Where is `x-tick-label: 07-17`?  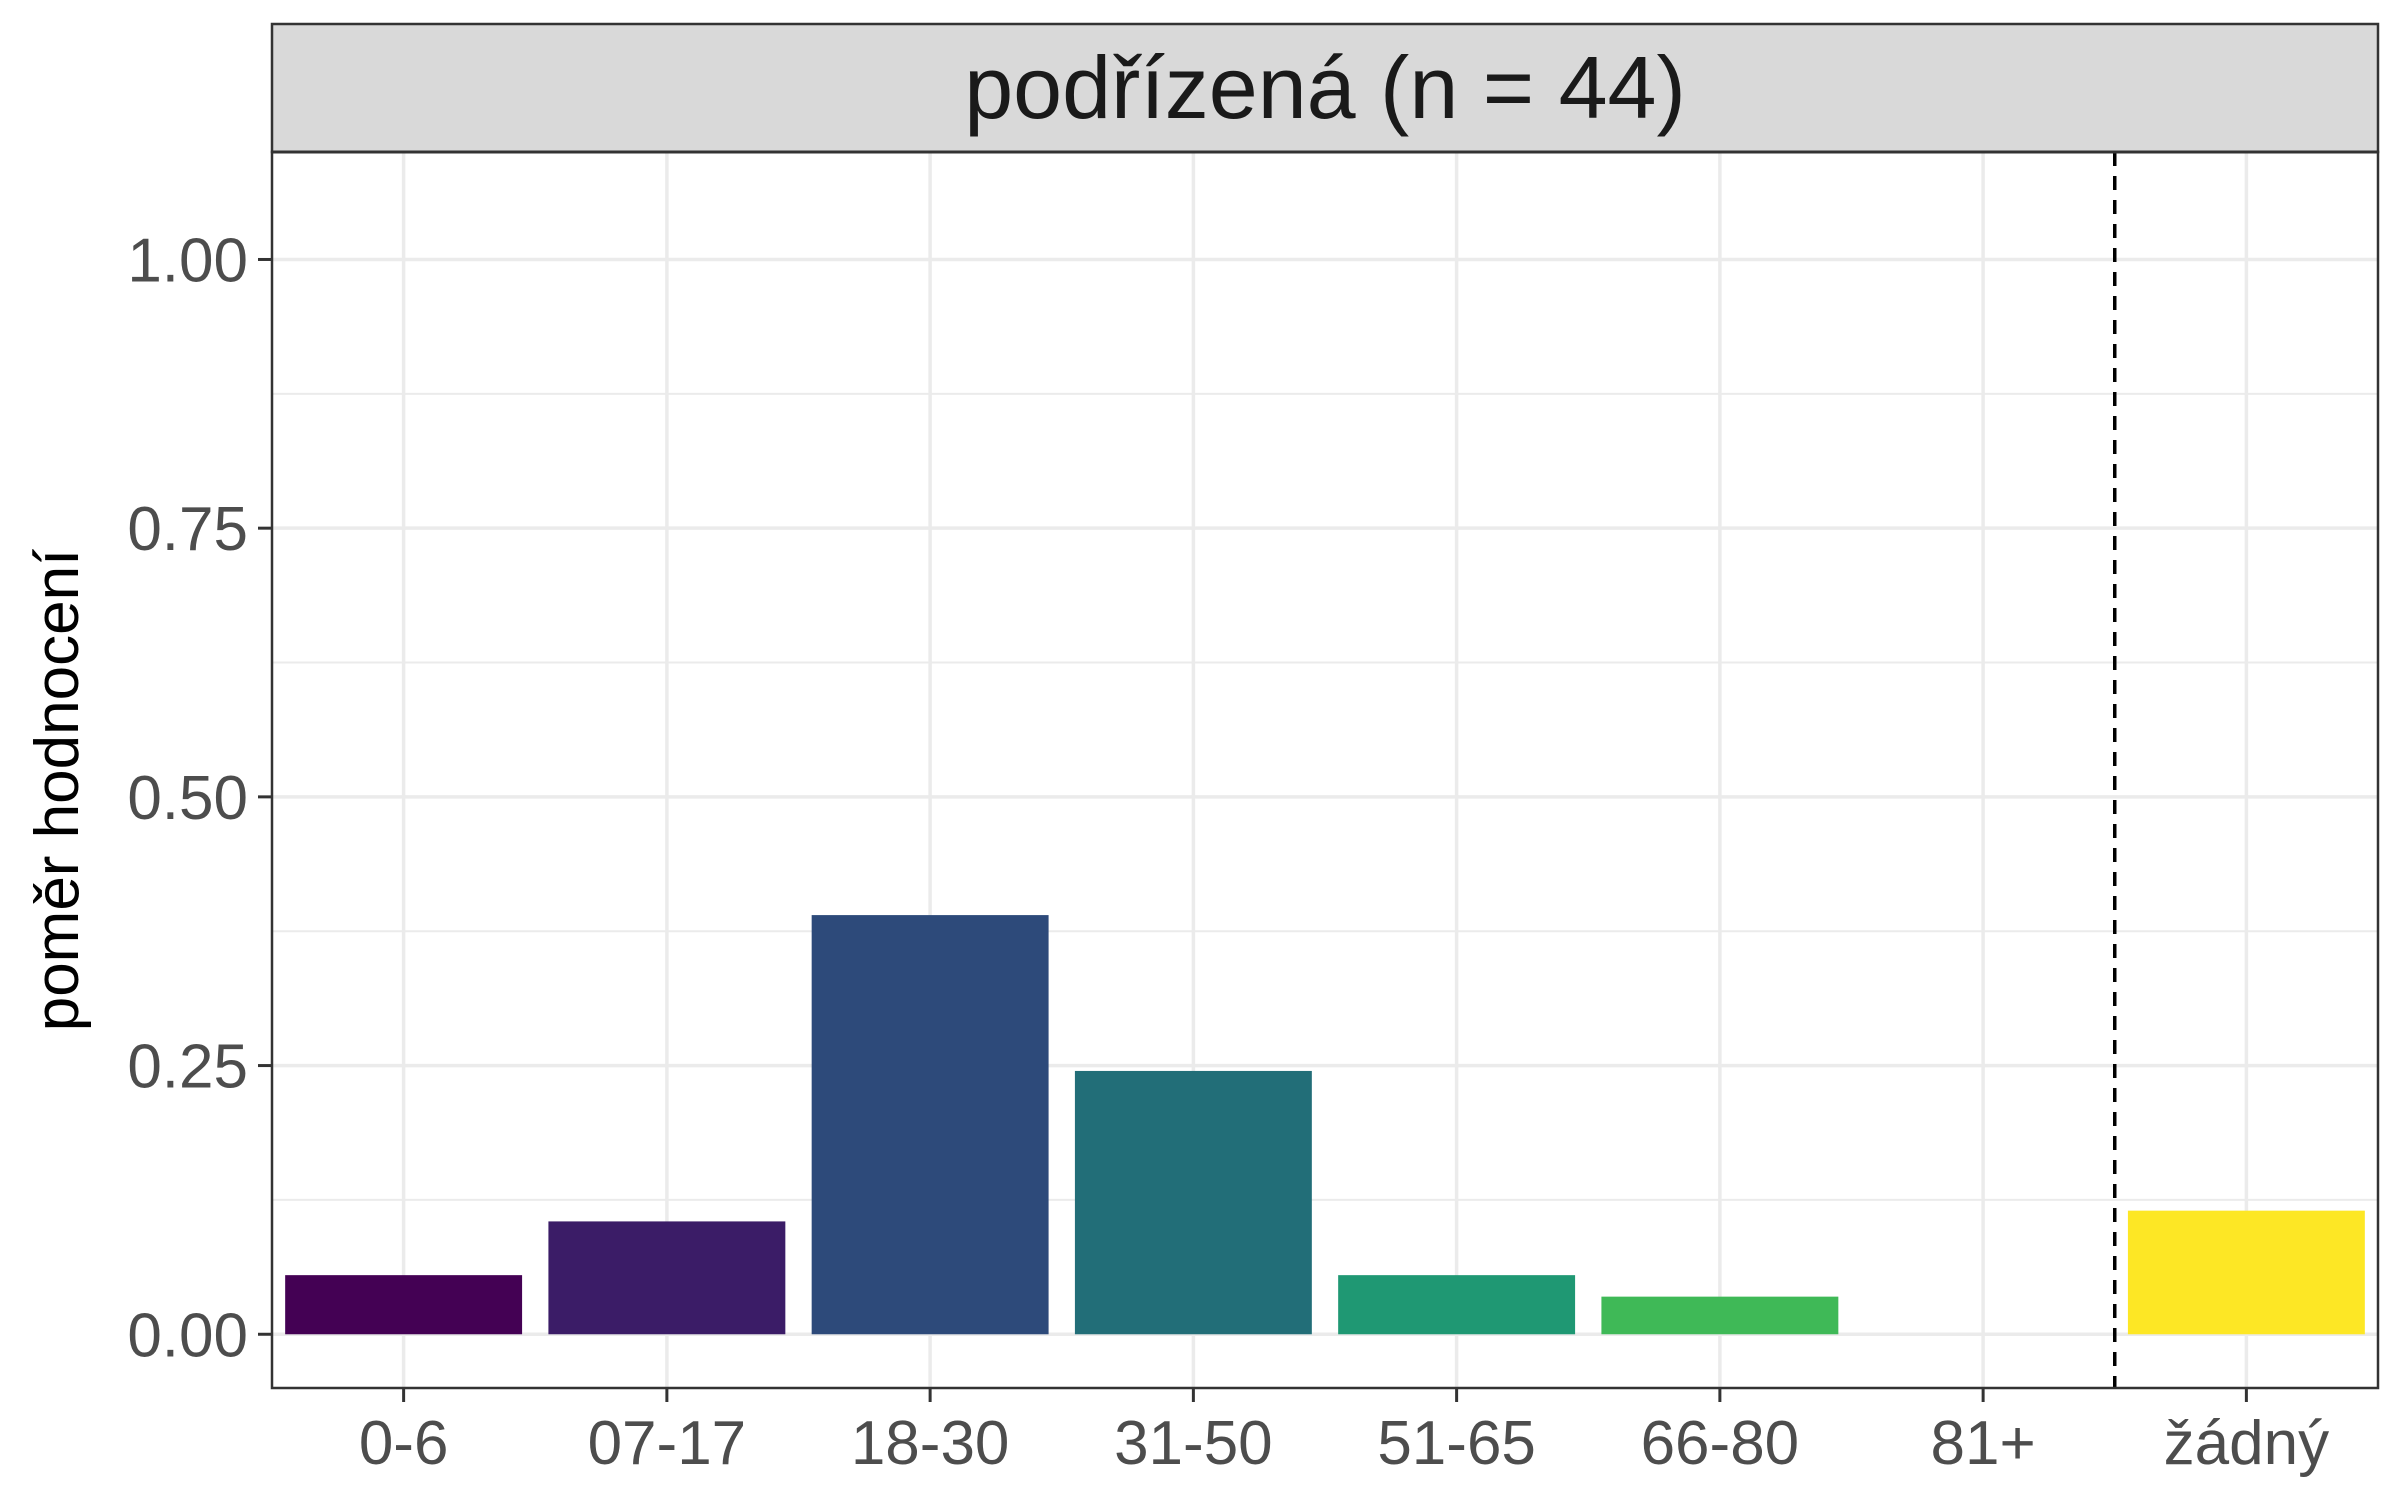 x-tick-label: 07-17 is located at coordinates (667, 1443).